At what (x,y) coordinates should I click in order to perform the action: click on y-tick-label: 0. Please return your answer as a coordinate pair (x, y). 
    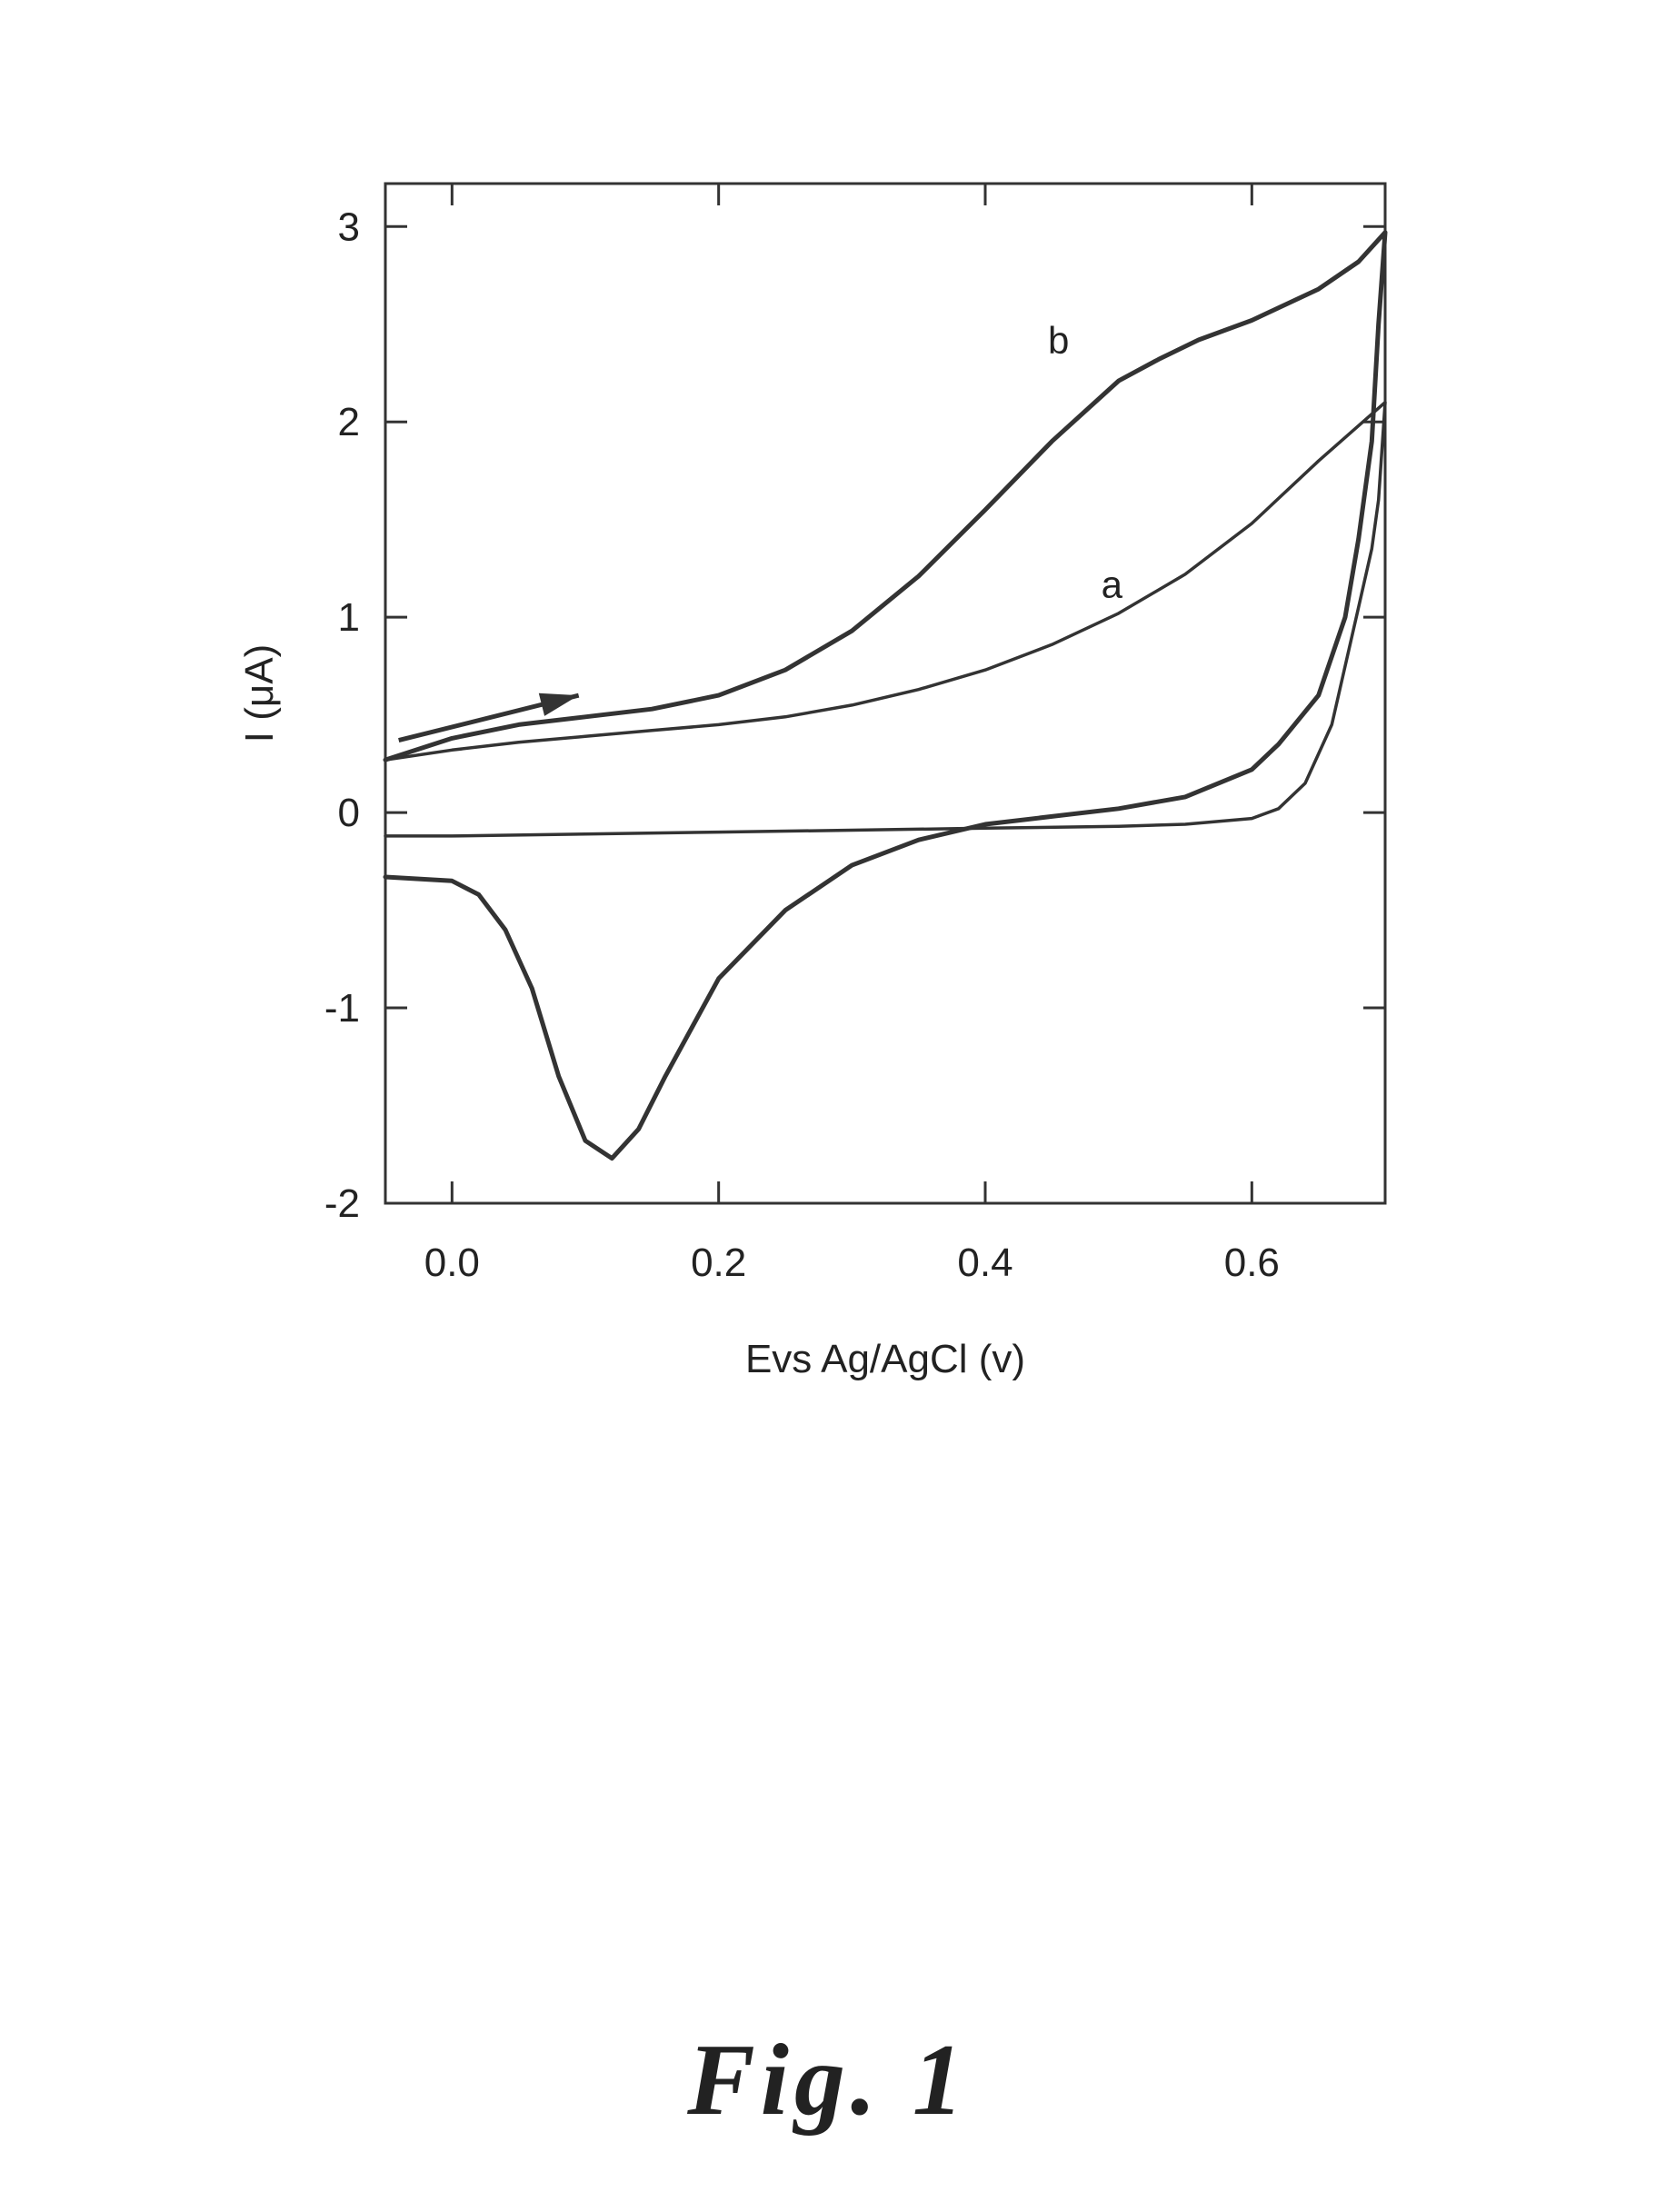
    Looking at the image, I should click on (349, 813).